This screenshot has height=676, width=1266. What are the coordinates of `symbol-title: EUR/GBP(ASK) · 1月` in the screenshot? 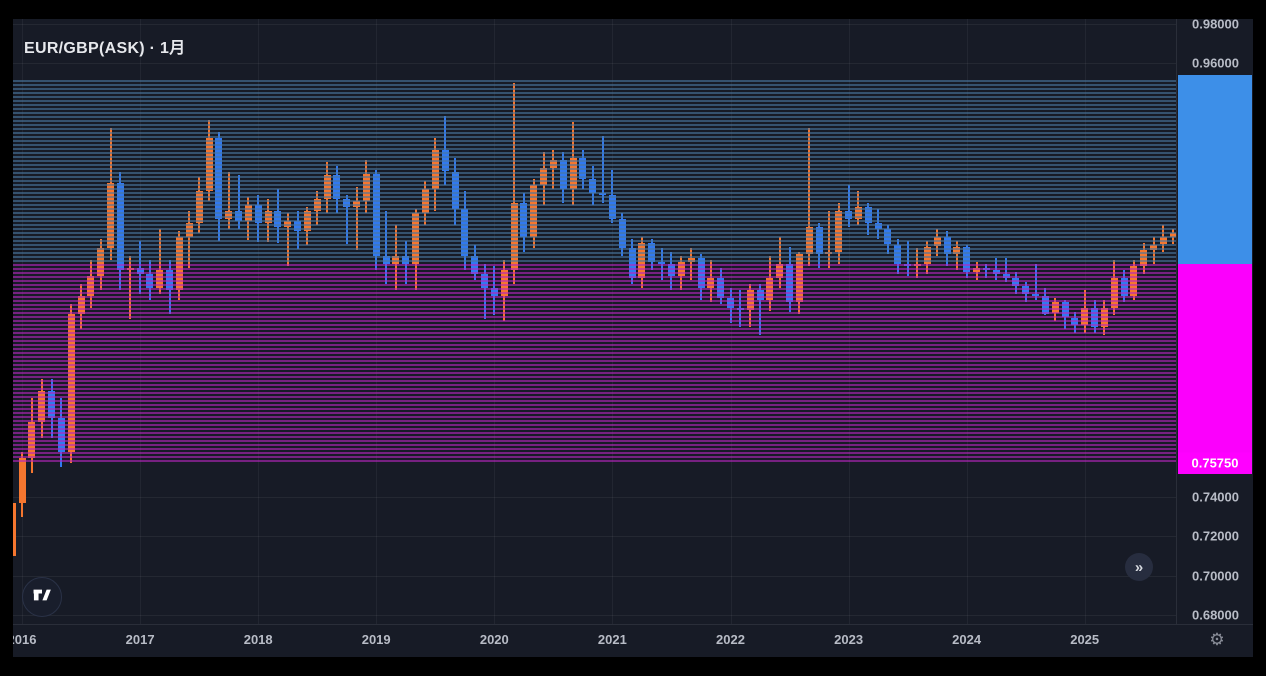 It's located at (105, 48).